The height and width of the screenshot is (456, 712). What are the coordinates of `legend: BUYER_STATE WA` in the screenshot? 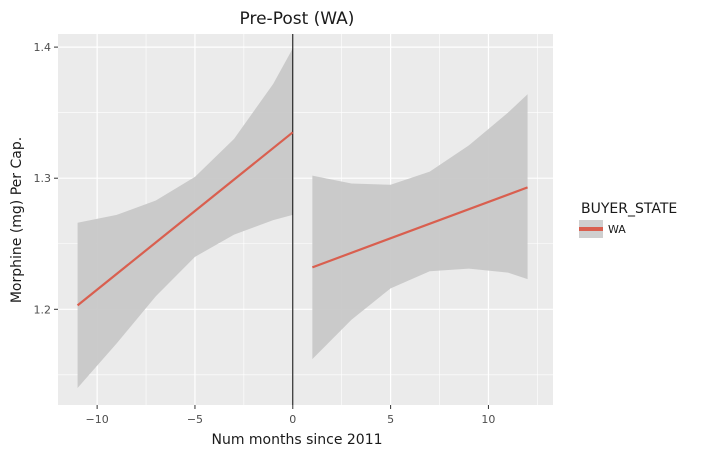 It's located at (628, 219).